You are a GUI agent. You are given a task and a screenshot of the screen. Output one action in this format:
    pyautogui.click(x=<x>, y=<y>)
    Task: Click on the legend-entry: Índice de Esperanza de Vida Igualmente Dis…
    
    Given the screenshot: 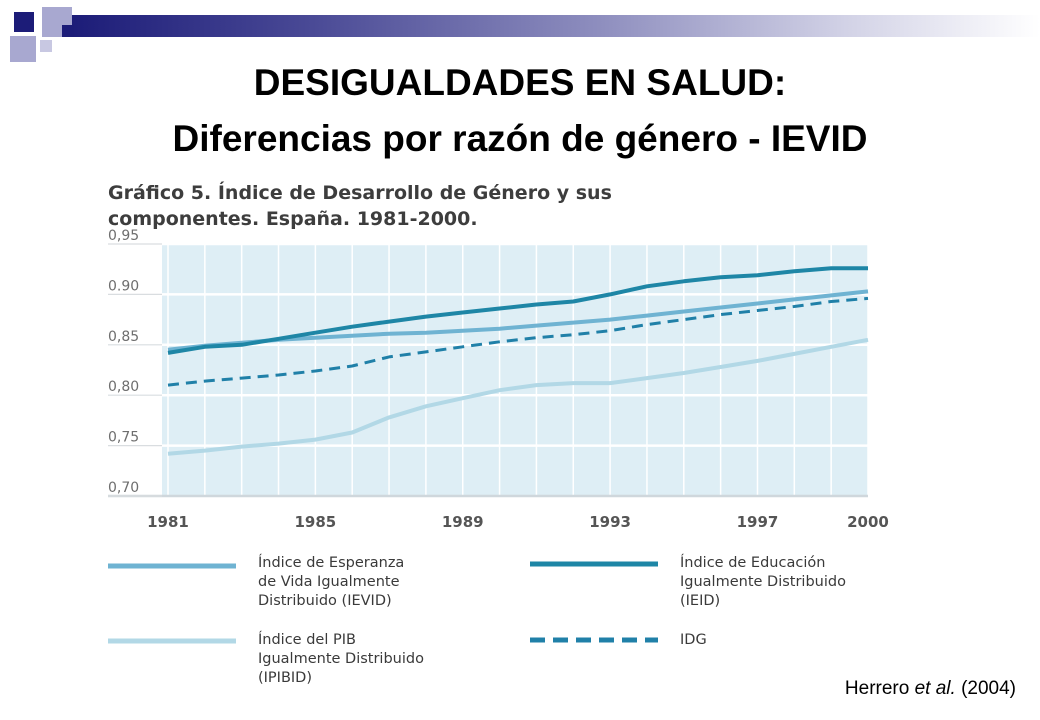 What is the action you would take?
    pyautogui.click(x=331, y=582)
    